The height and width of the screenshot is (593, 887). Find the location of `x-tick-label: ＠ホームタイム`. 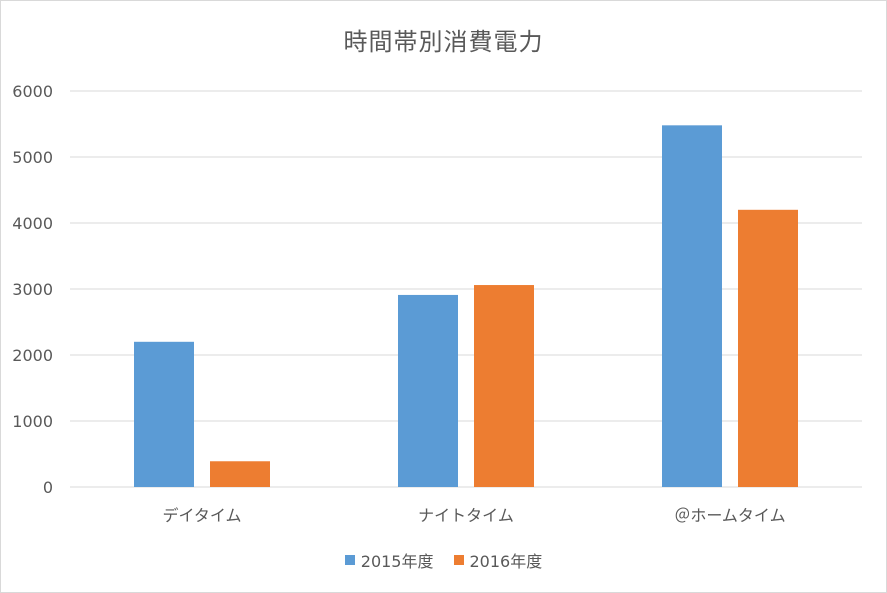

x-tick-label: ＠ホームタイム is located at coordinates (729, 515).